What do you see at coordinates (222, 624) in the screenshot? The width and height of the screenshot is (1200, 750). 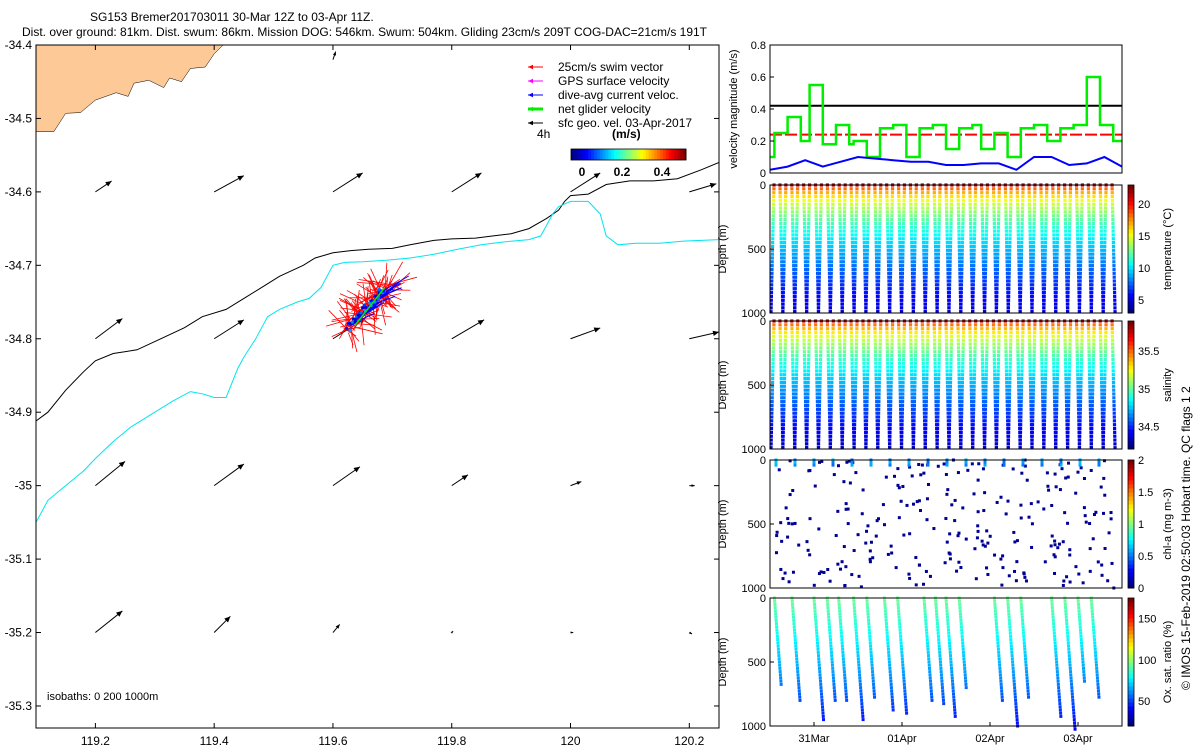 I see `geo-velocity-arrow` at bounding box center [222, 624].